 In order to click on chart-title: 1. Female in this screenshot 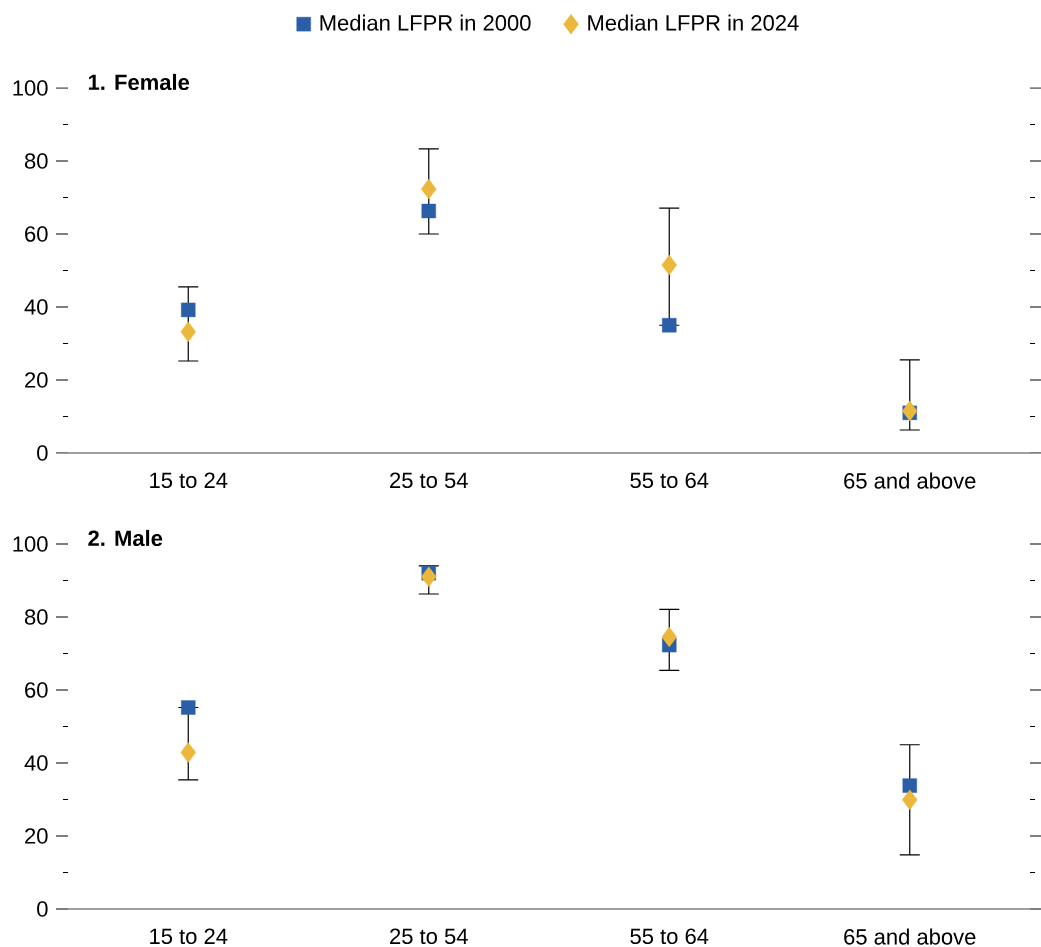, I will do `click(139, 82)`.